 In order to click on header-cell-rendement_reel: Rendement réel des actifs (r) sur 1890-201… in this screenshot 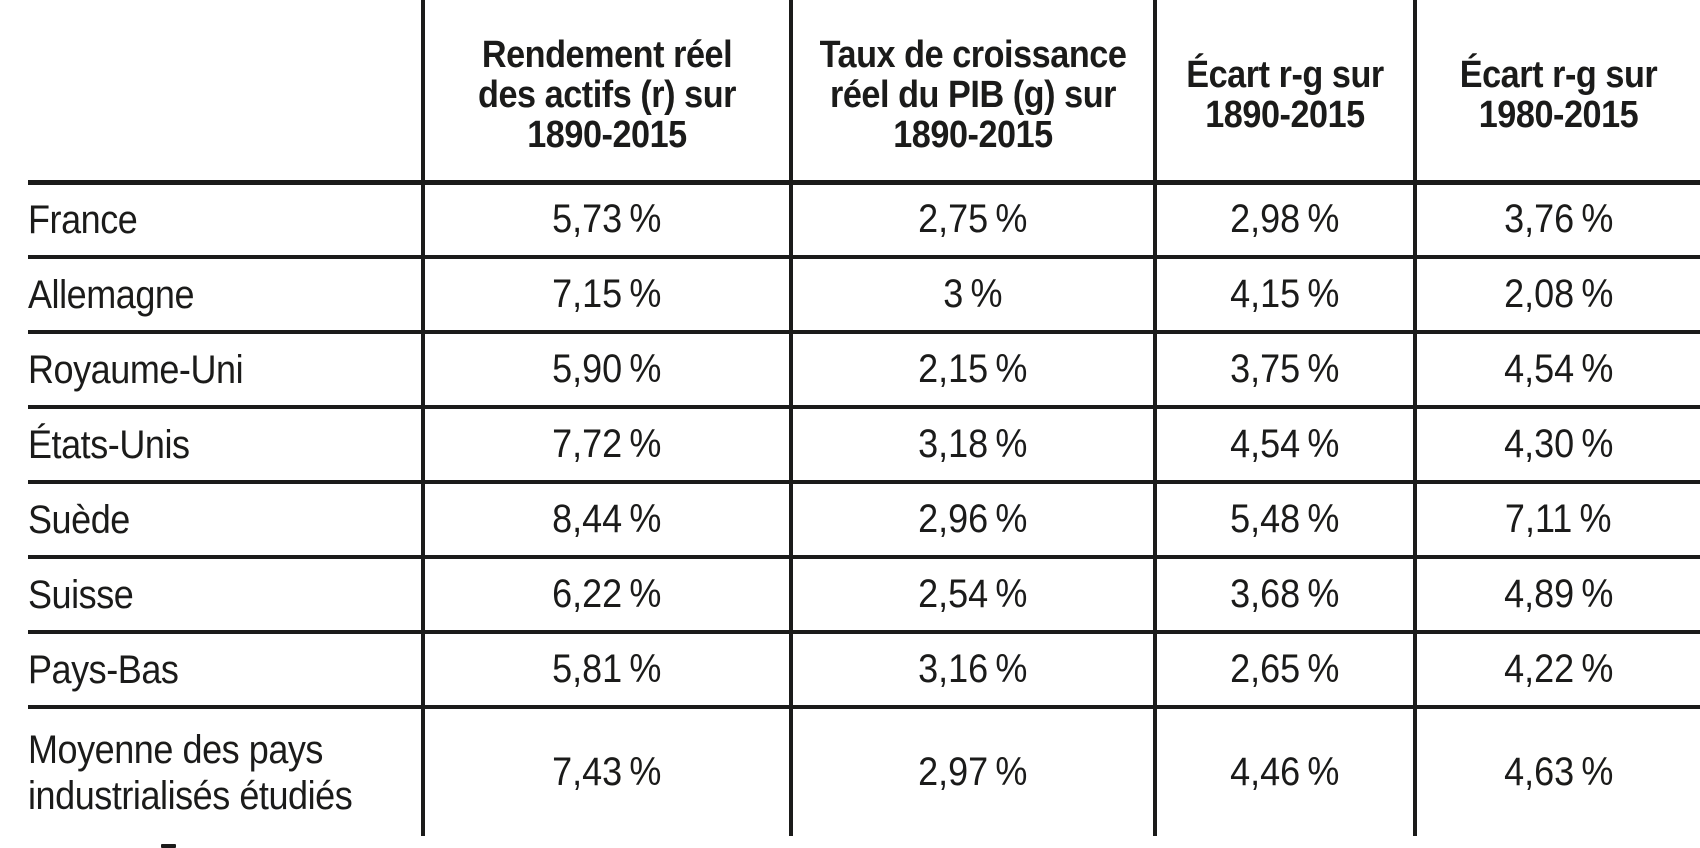, I will do `click(606, 92)`.